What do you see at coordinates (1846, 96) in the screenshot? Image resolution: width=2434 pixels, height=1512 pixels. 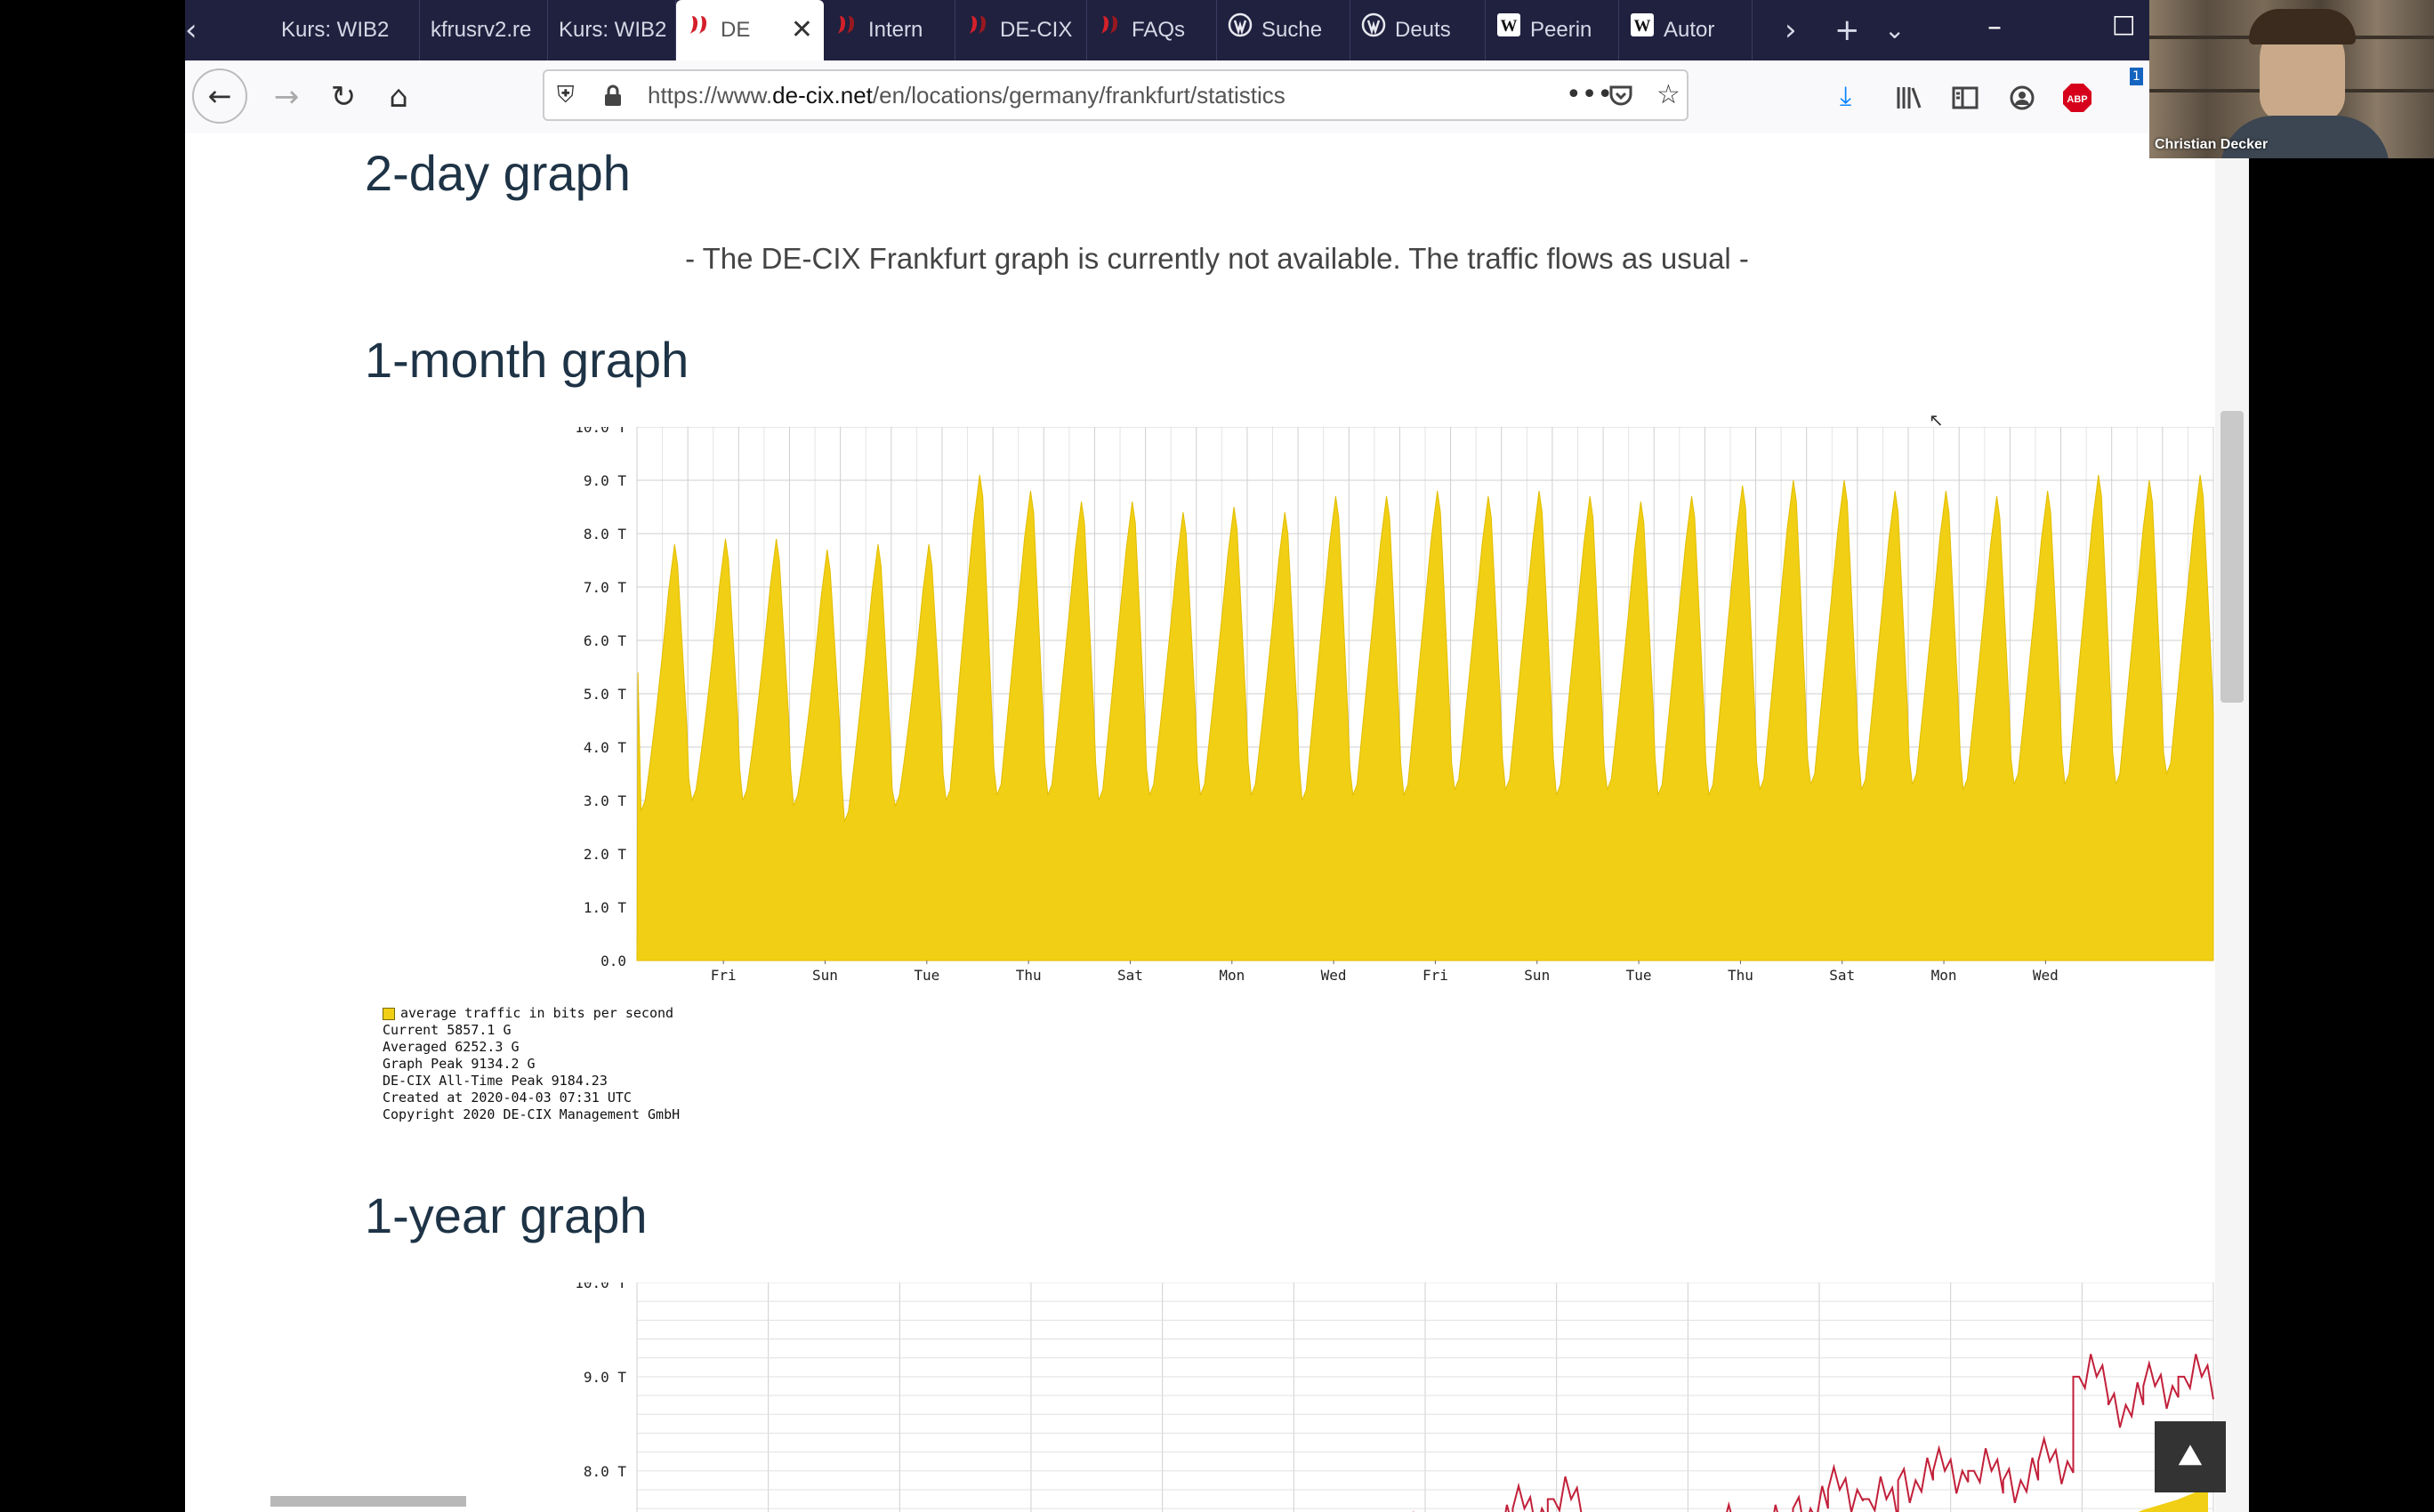 I see `download-icon: ⤓` at bounding box center [1846, 96].